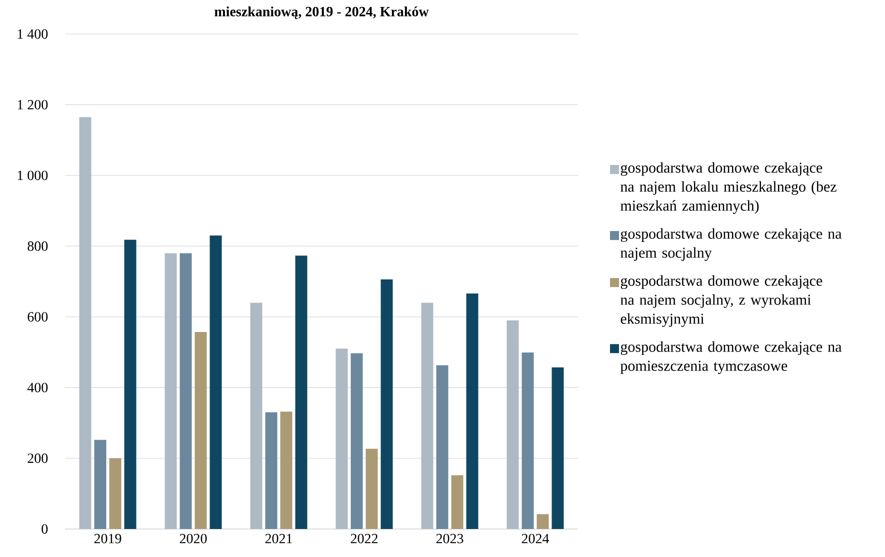  I want to click on legend-label: gospodarstwa domowe czekające na pomieszczenia tymczasowe, so click(731, 357).